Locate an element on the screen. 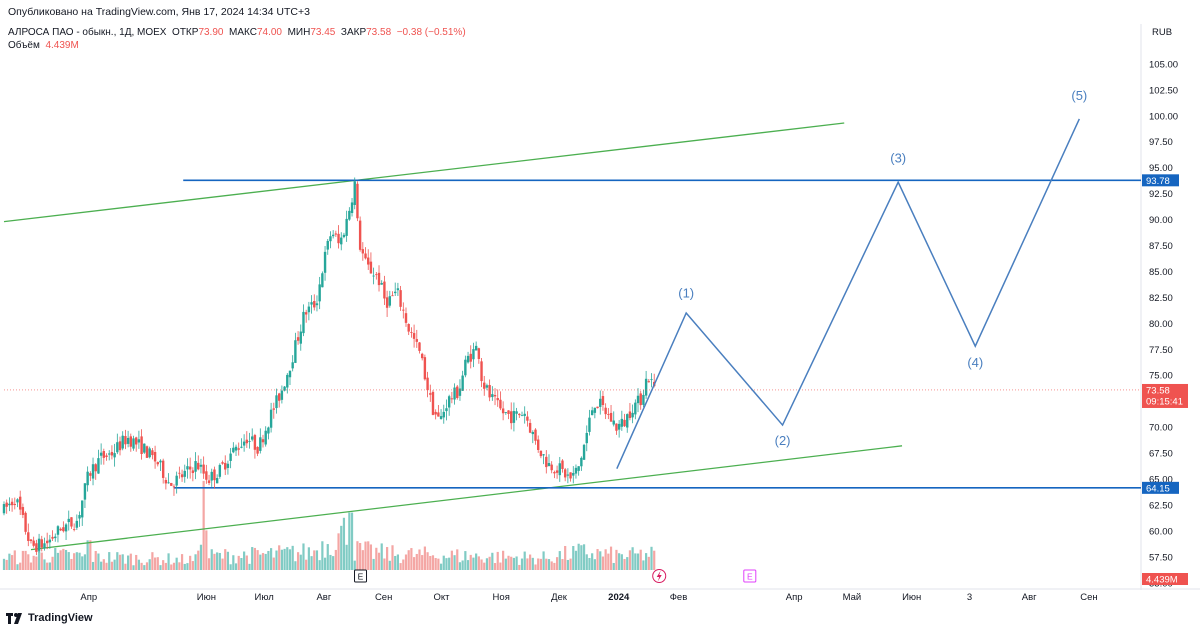 This screenshot has width=1200, height=630. level-price-label: 93.78 is located at coordinates (1158, 181).